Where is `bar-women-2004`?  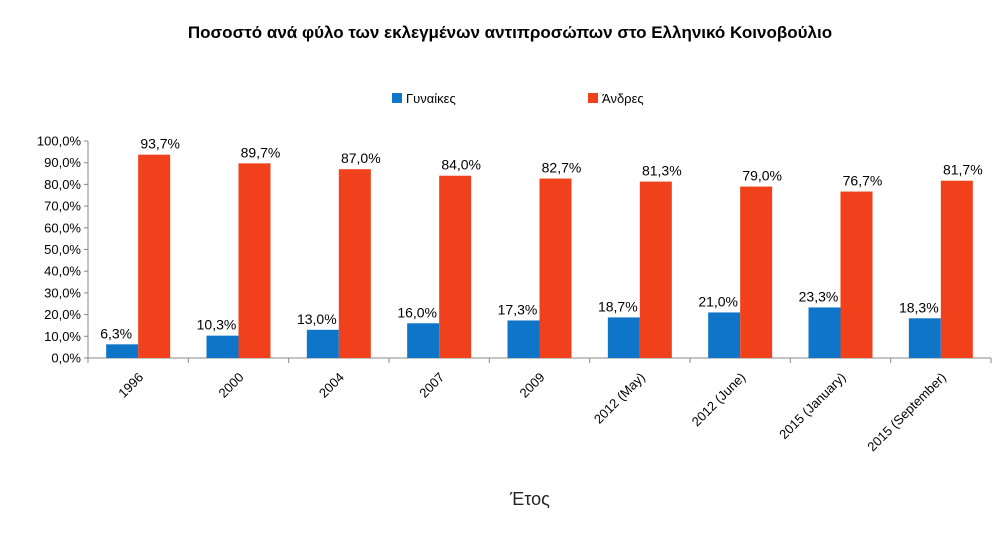
bar-women-2004 is located at coordinates (322, 343).